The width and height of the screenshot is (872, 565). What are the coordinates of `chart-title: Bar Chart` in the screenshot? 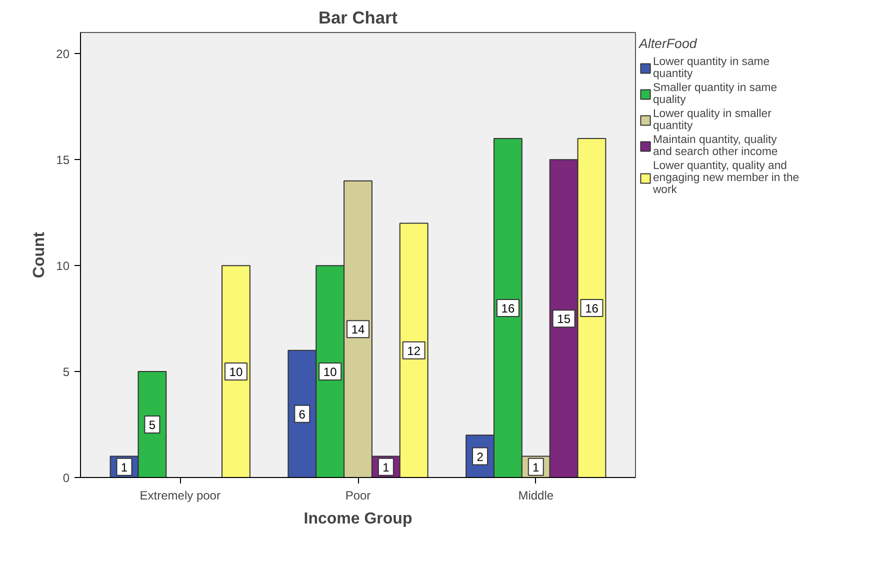 It's located at (358, 18).